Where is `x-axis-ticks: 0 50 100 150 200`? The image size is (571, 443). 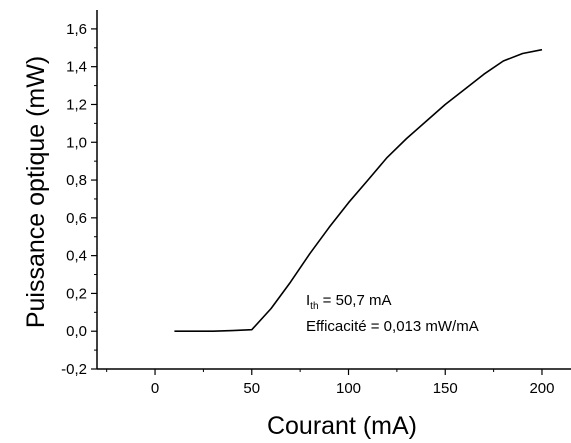 x-axis-ticks: 0 50 100 150 200 is located at coordinates (330, 383).